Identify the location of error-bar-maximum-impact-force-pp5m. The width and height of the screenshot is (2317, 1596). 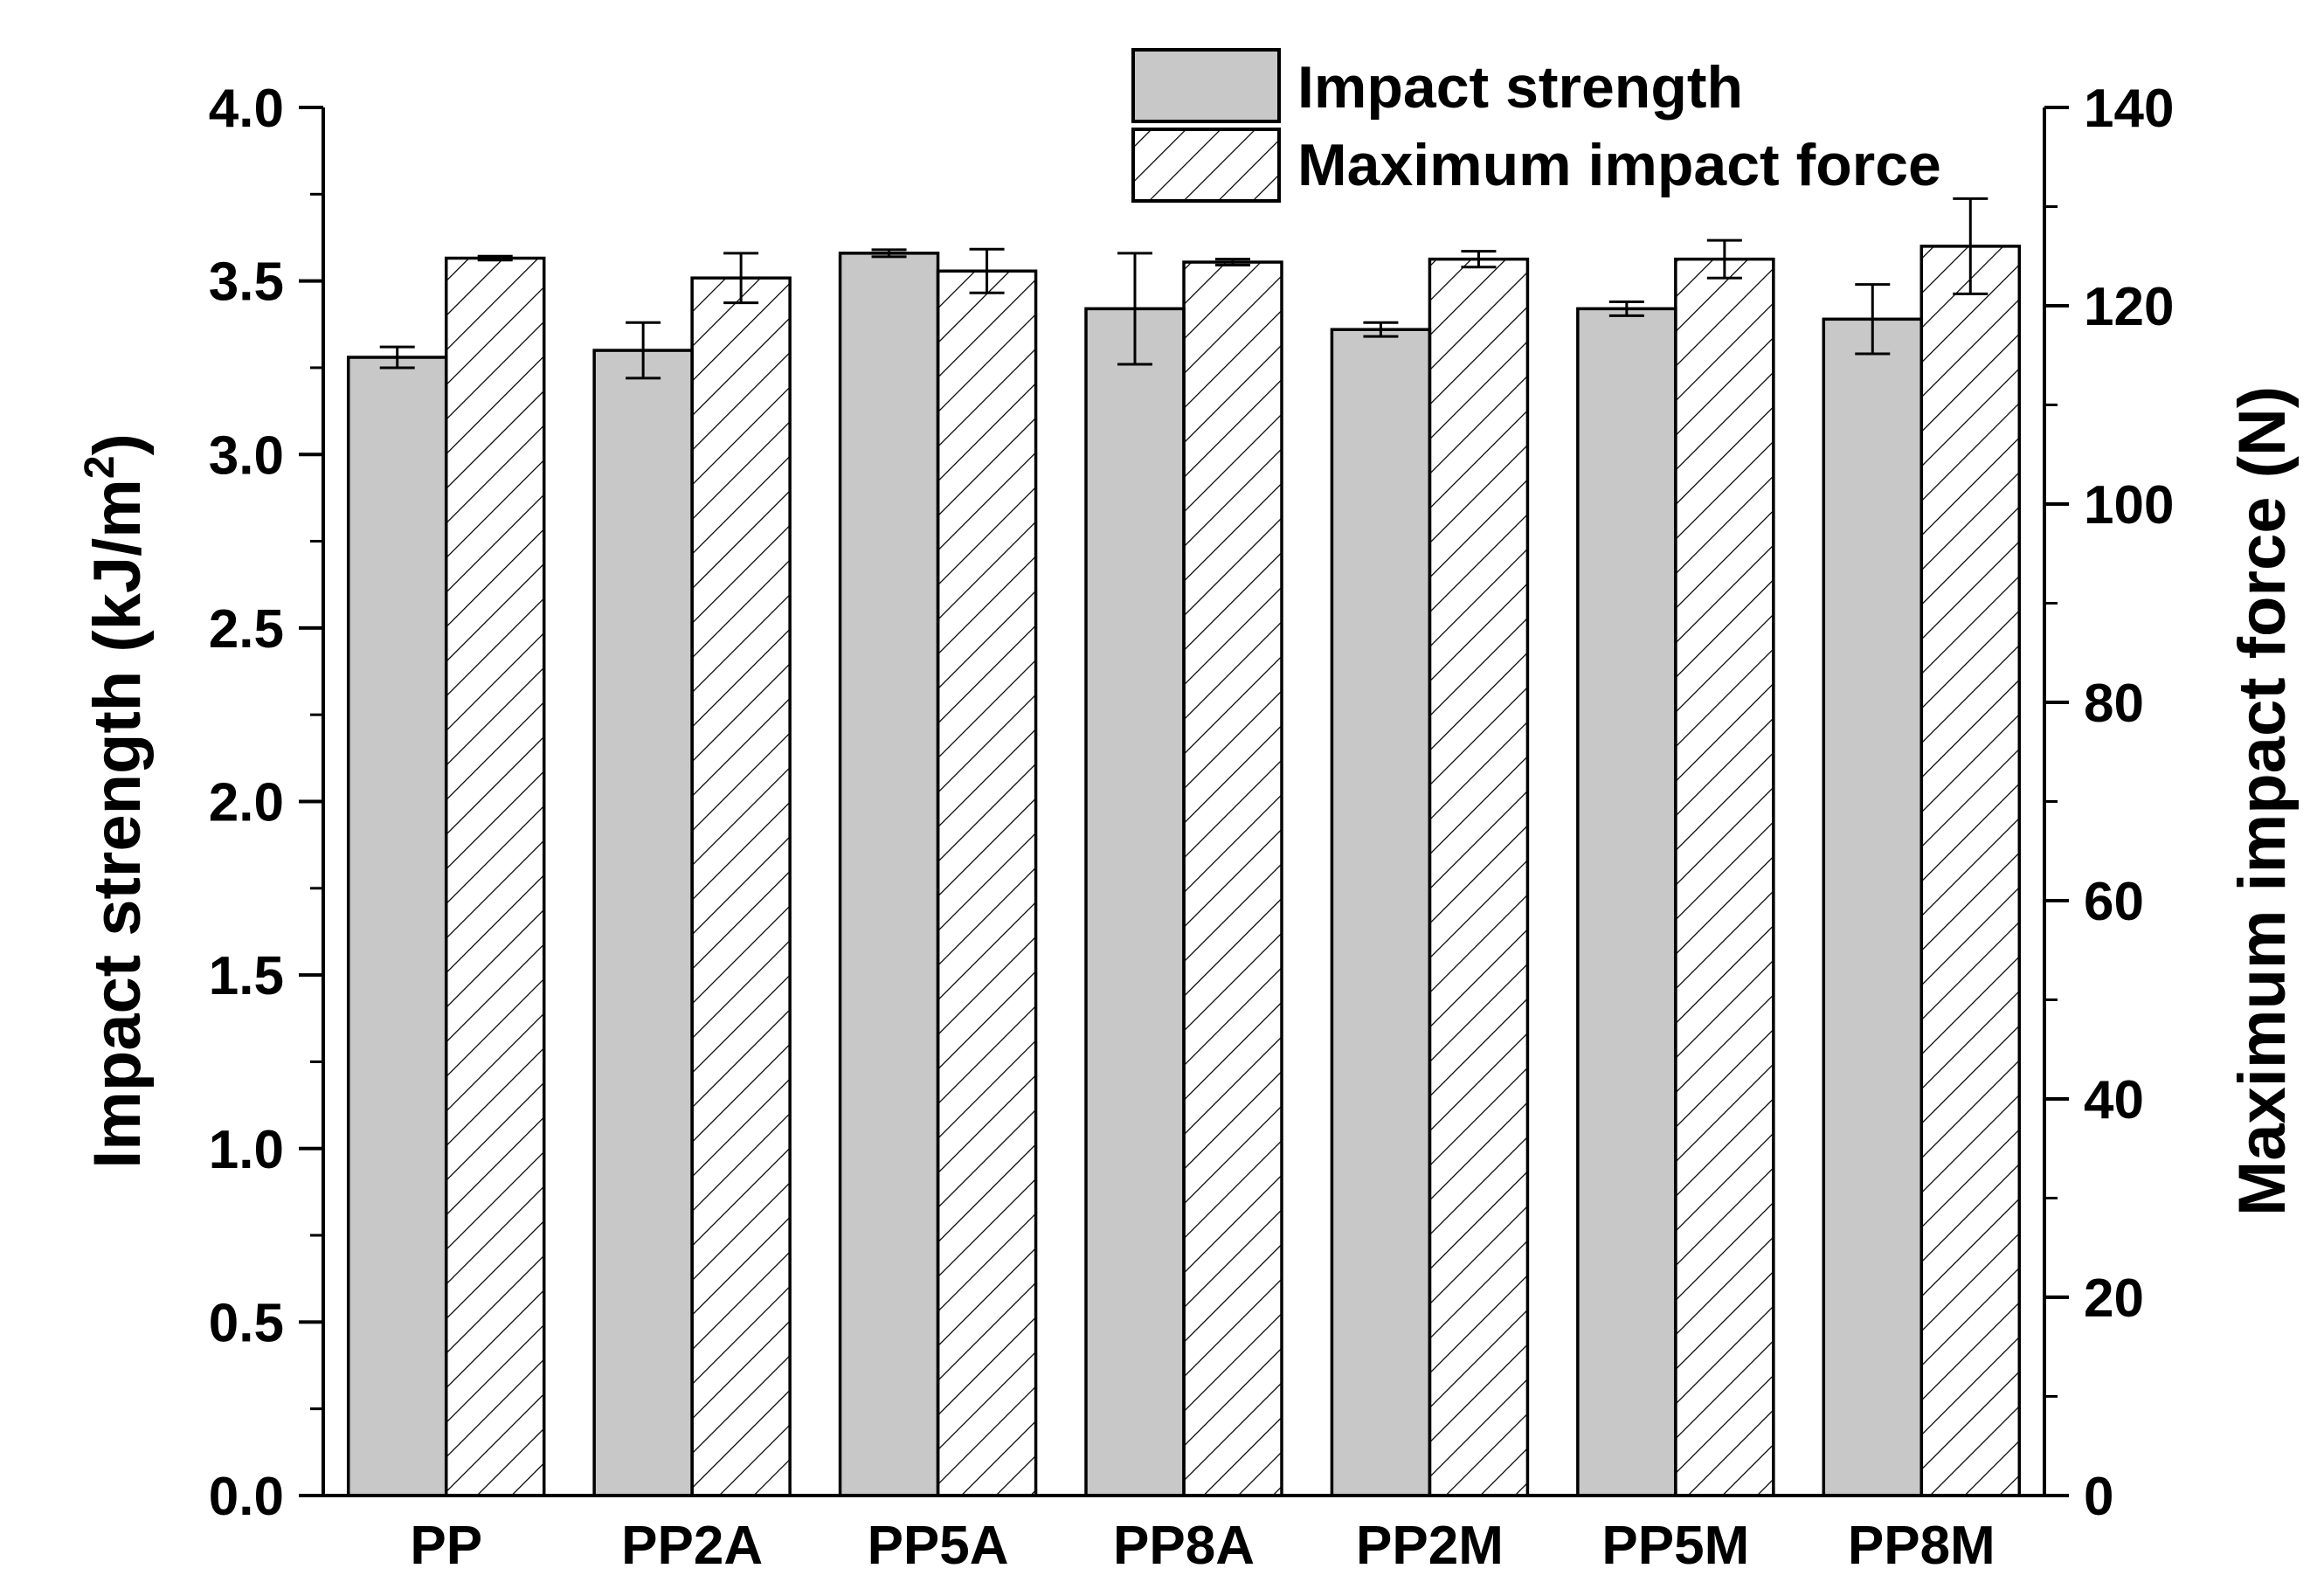
(1724, 259).